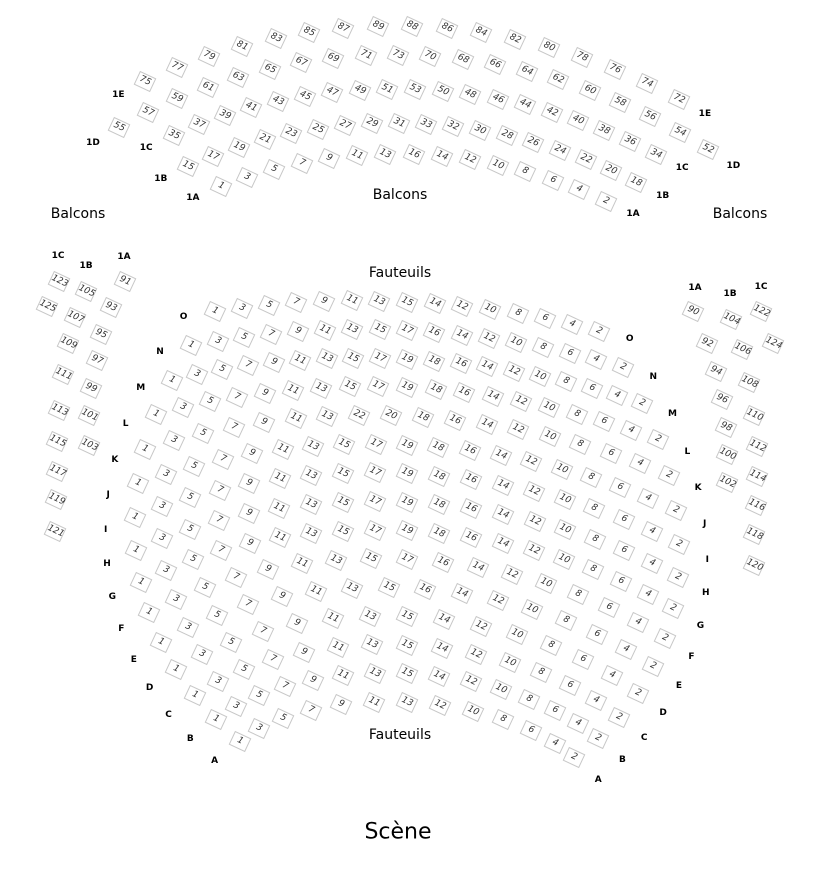 The width and height of the screenshot is (816, 884). What do you see at coordinates (650, 117) in the screenshot?
I see `balcony-seat-1D-56: 56` at bounding box center [650, 117].